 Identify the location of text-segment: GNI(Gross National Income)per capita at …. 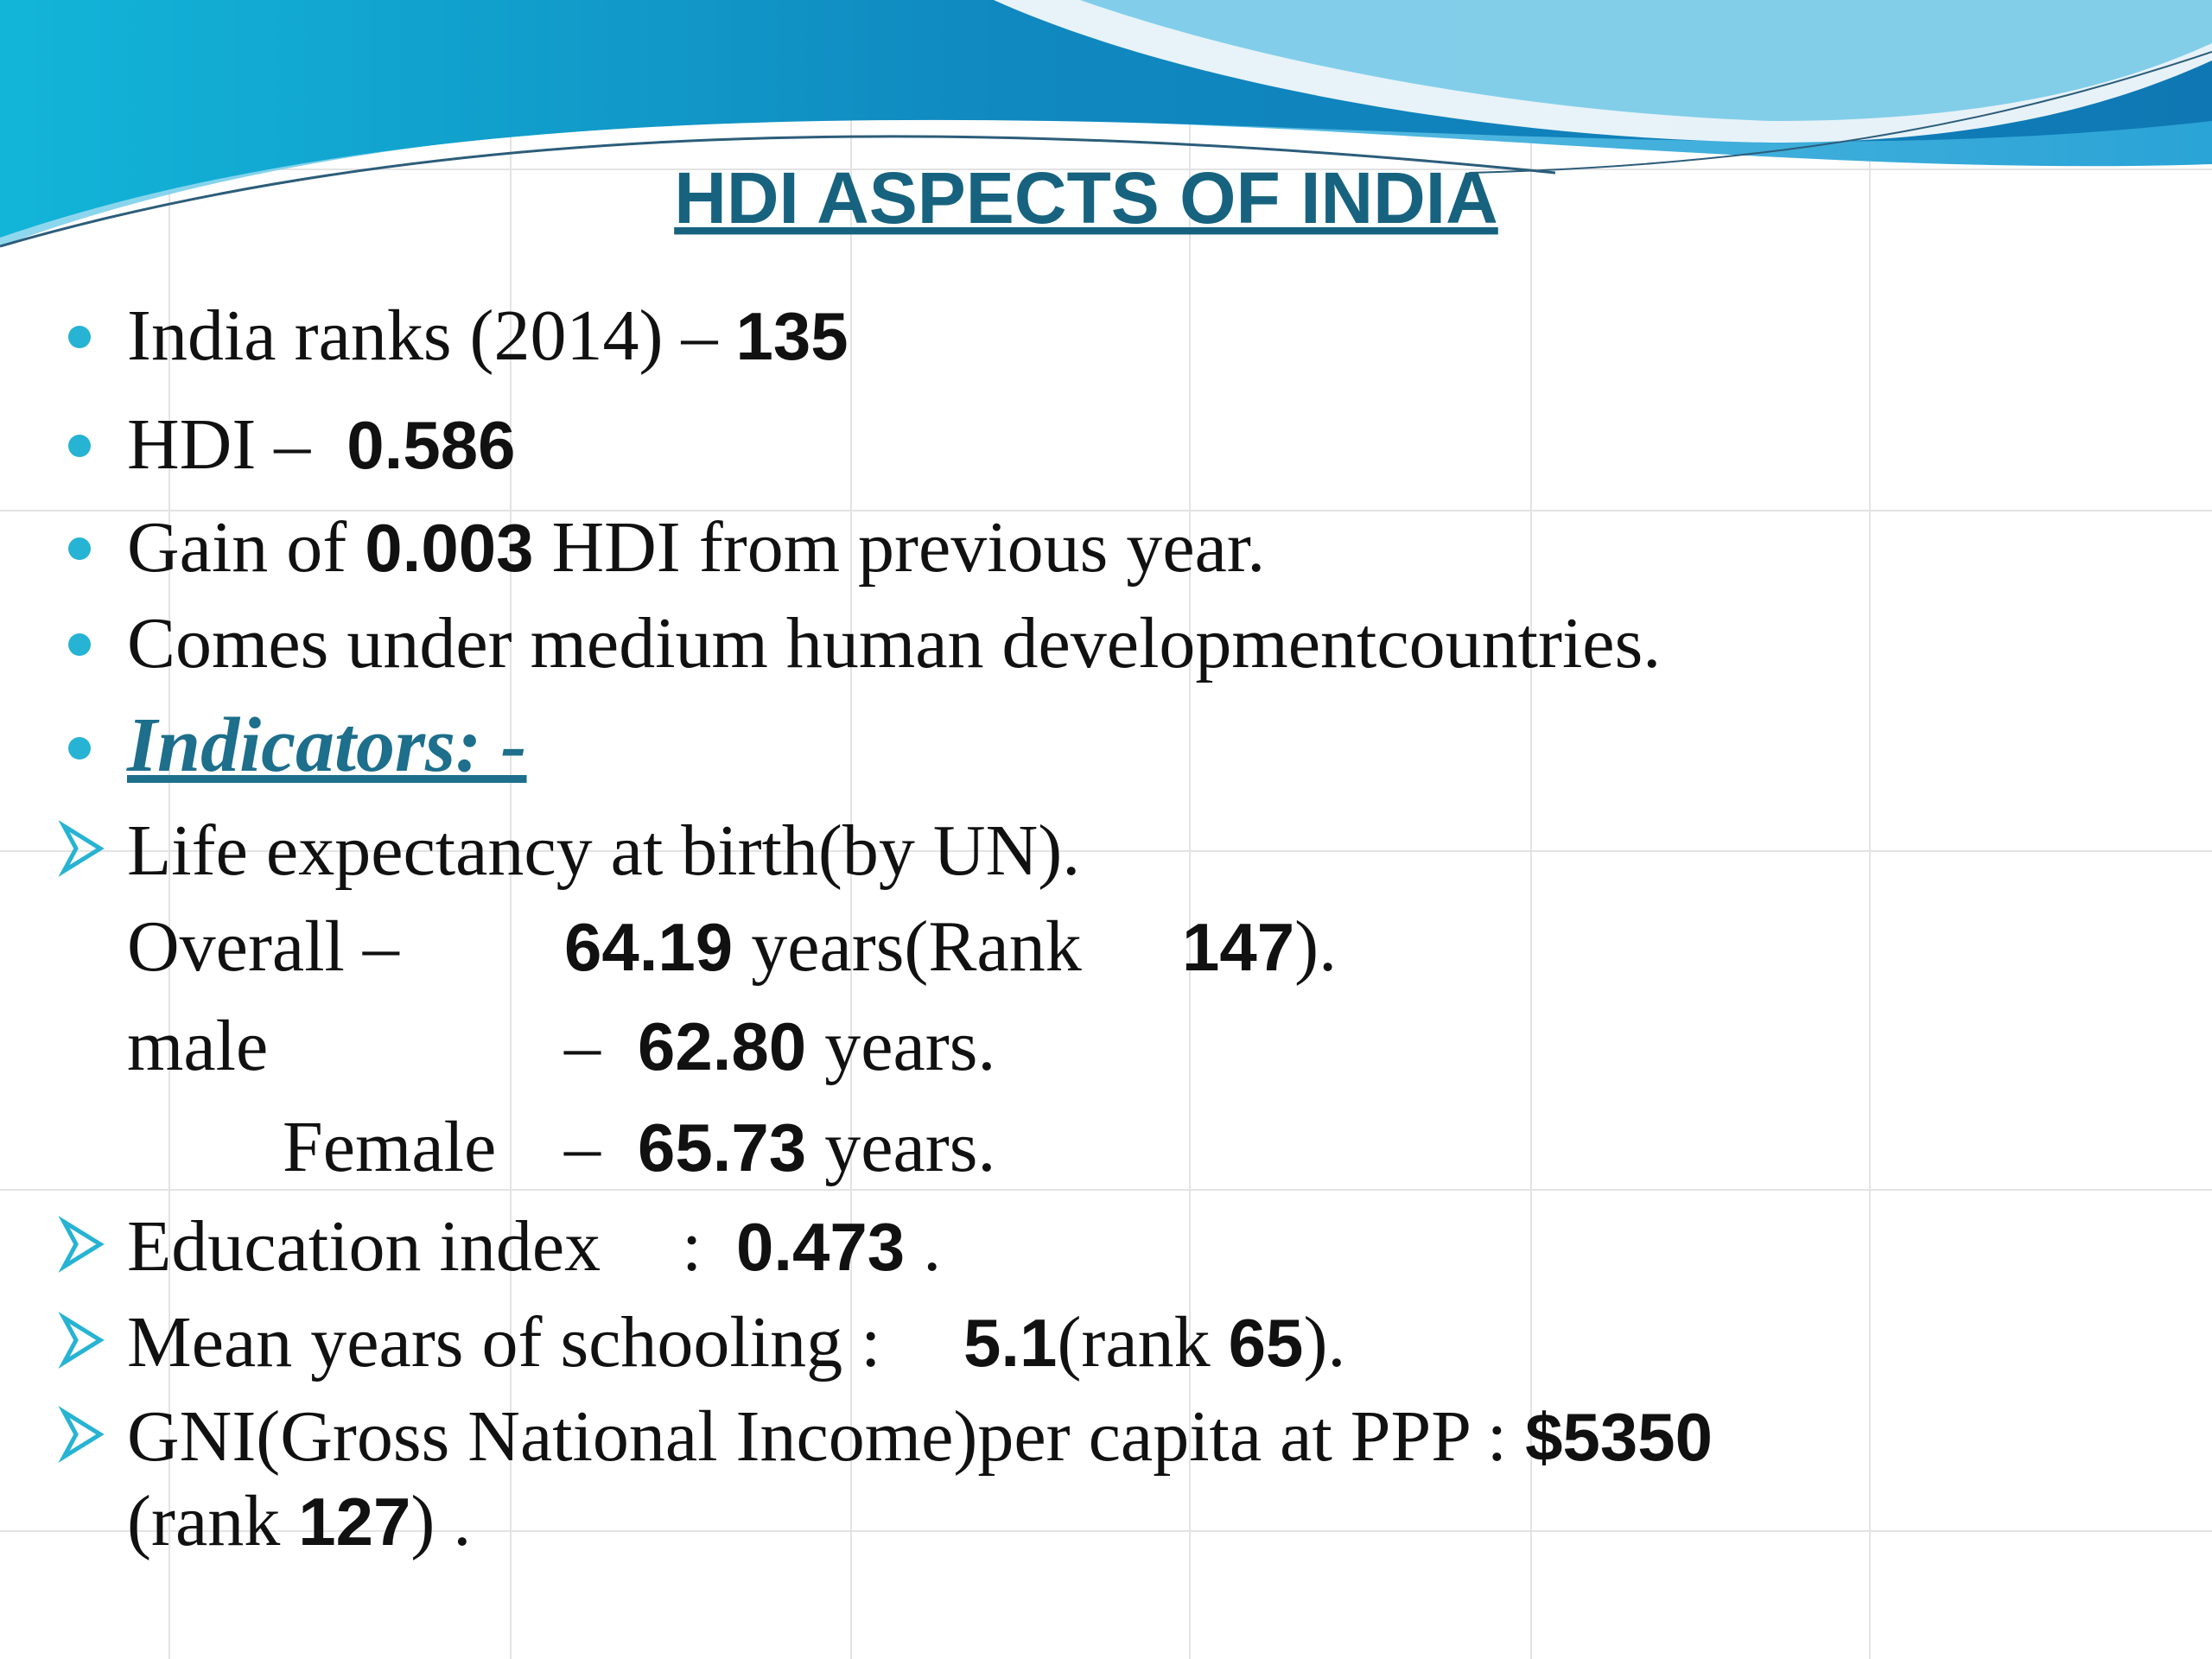
(826, 1436).